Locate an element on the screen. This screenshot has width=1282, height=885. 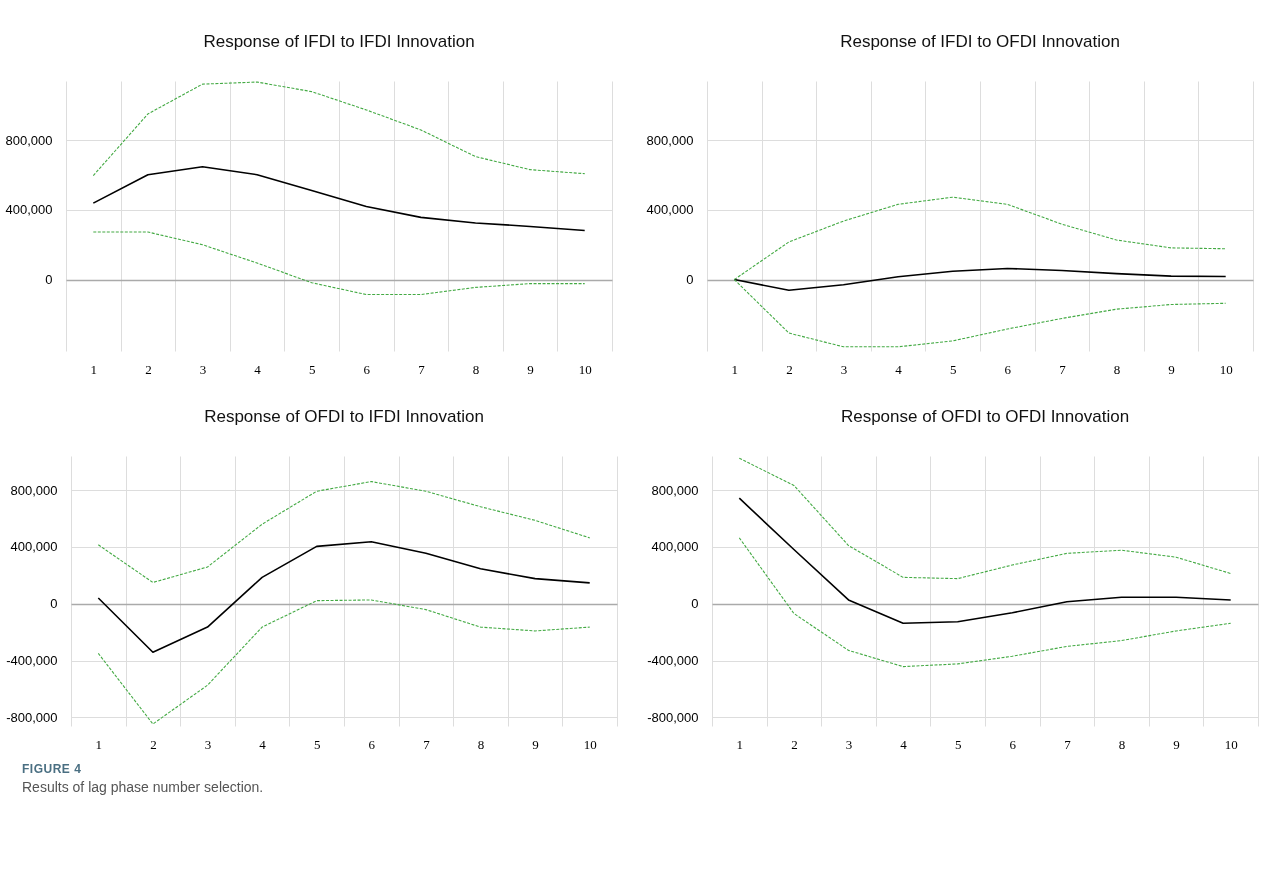
chart-title: Response of IFDI to IFDI Innovation is located at coordinates (339, 41).